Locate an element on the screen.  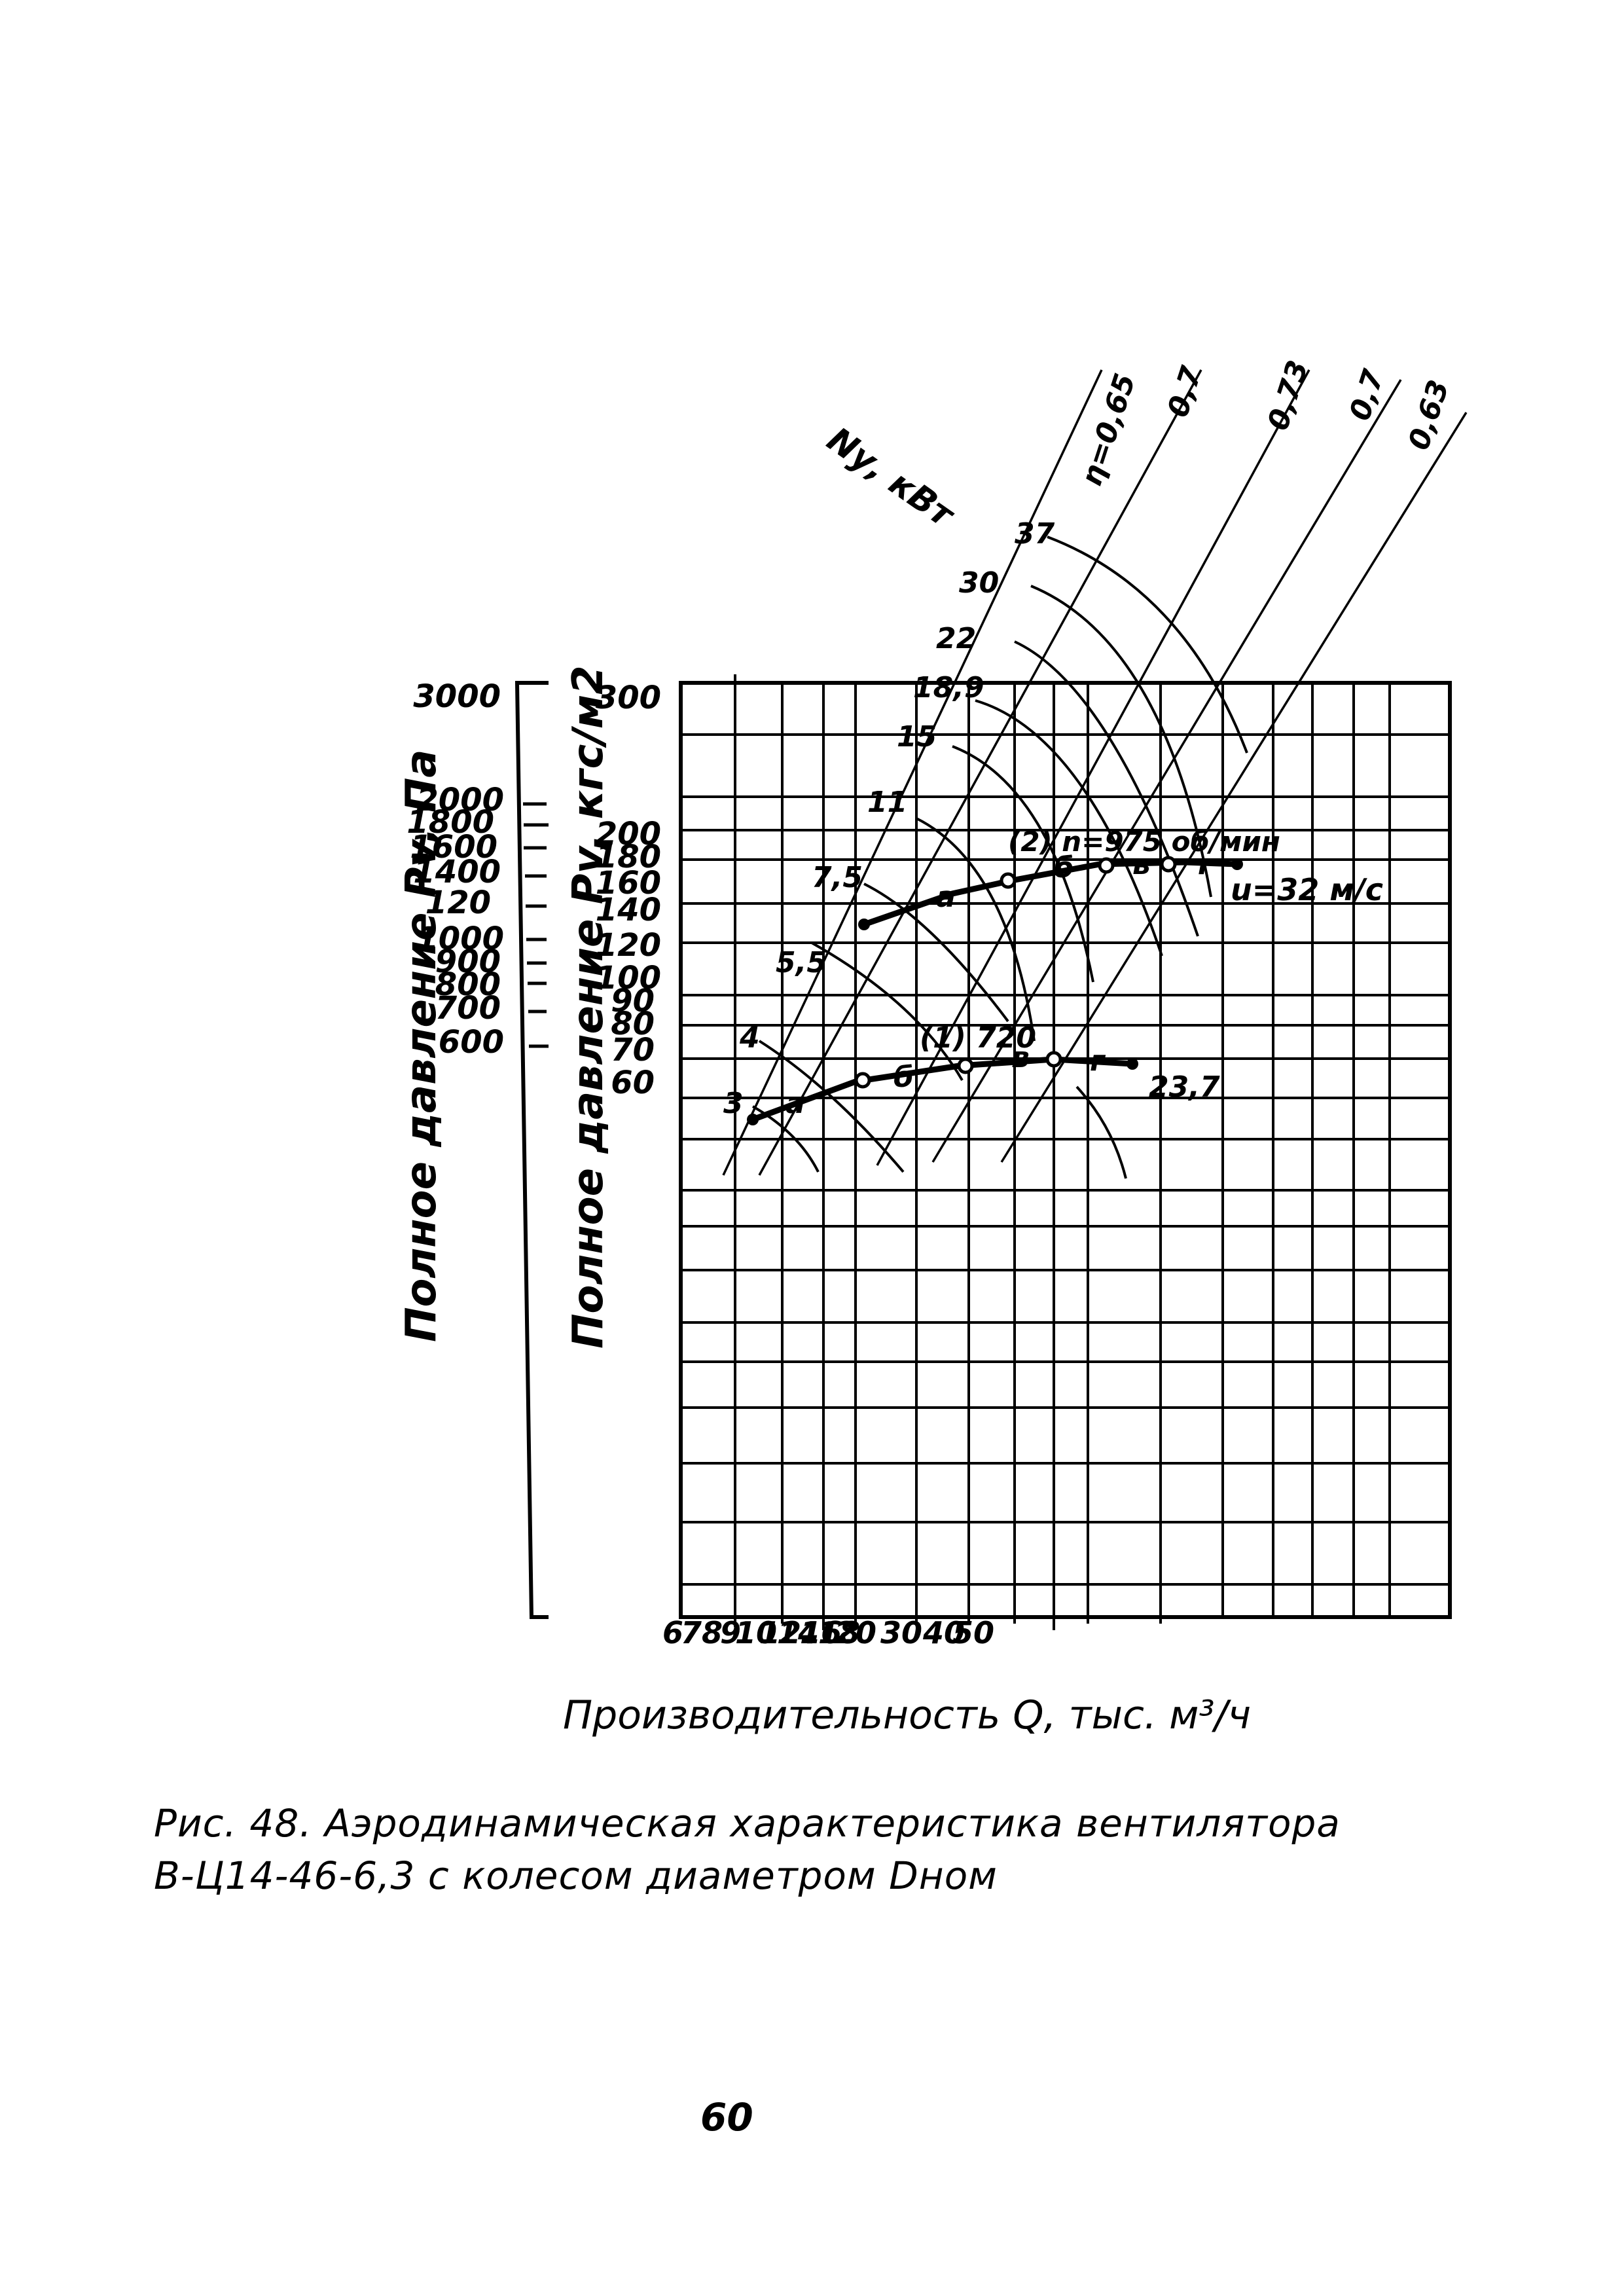
kgf-axis-title: Полное давление Pv, кгс/м2 is located at coordinates (588, 1007).